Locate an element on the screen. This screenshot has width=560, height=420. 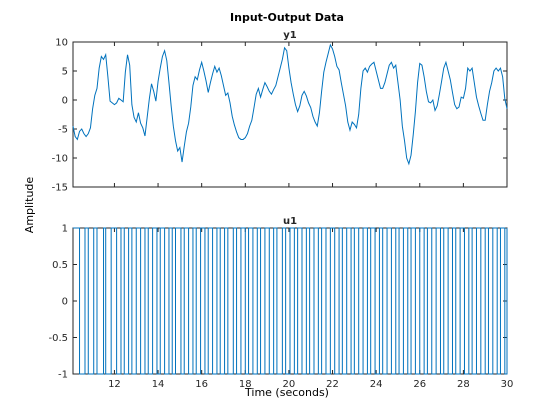
x-tick-label: 16 is located at coordinates (201, 384).